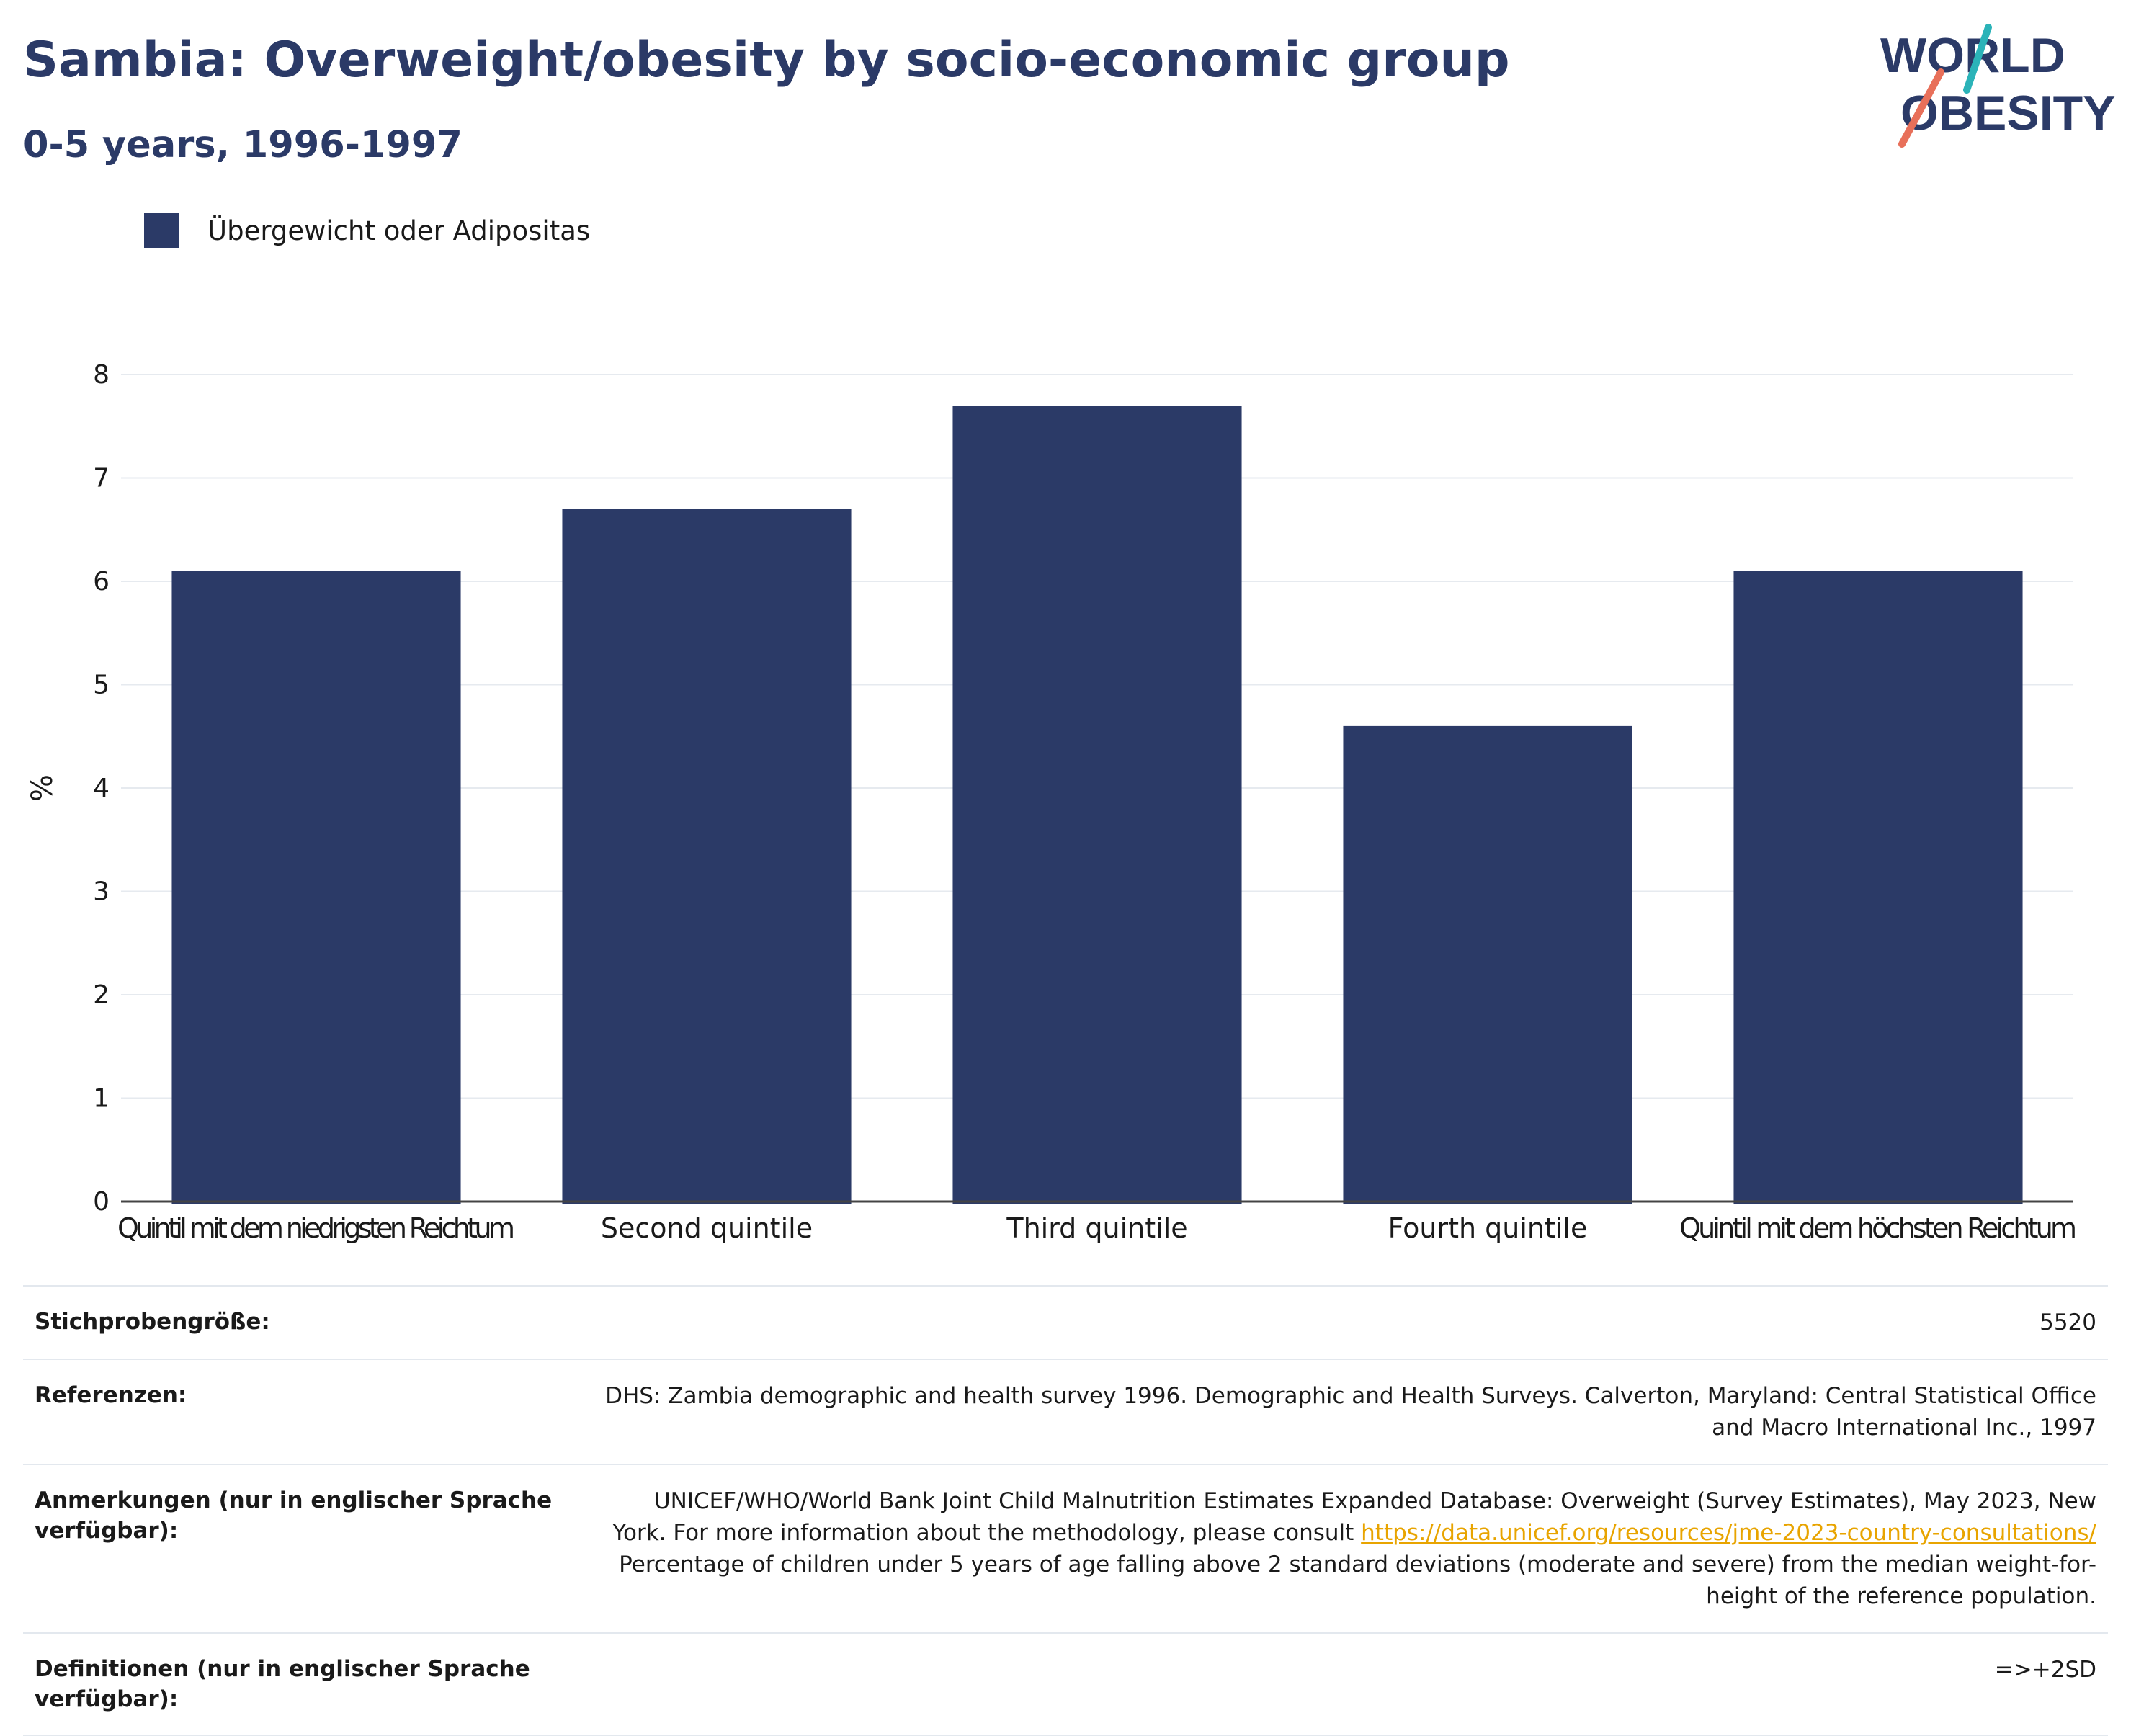 This screenshot has height=1736, width=2131. Describe the element at coordinates (2068, 1322) in the screenshot. I see `sample-size-value: 5520` at that location.